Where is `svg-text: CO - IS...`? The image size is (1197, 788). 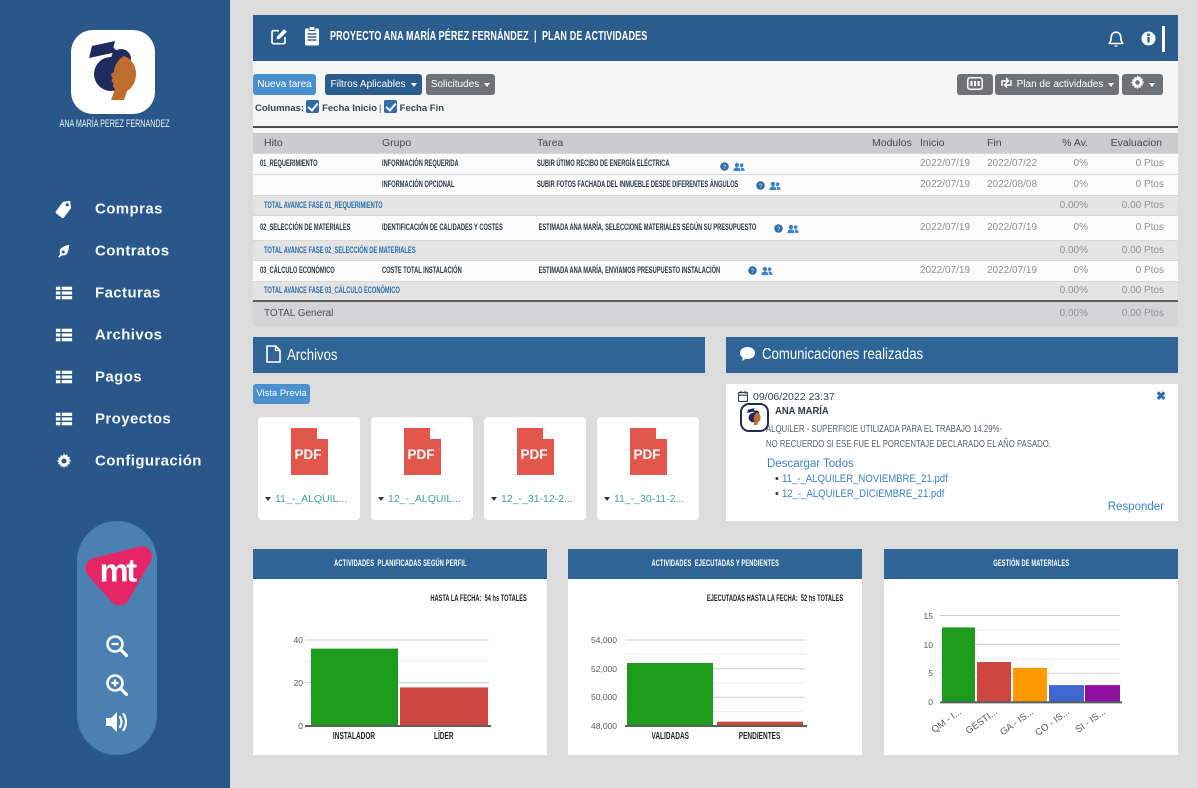 svg-text: CO - IS... is located at coordinates (1052, 723).